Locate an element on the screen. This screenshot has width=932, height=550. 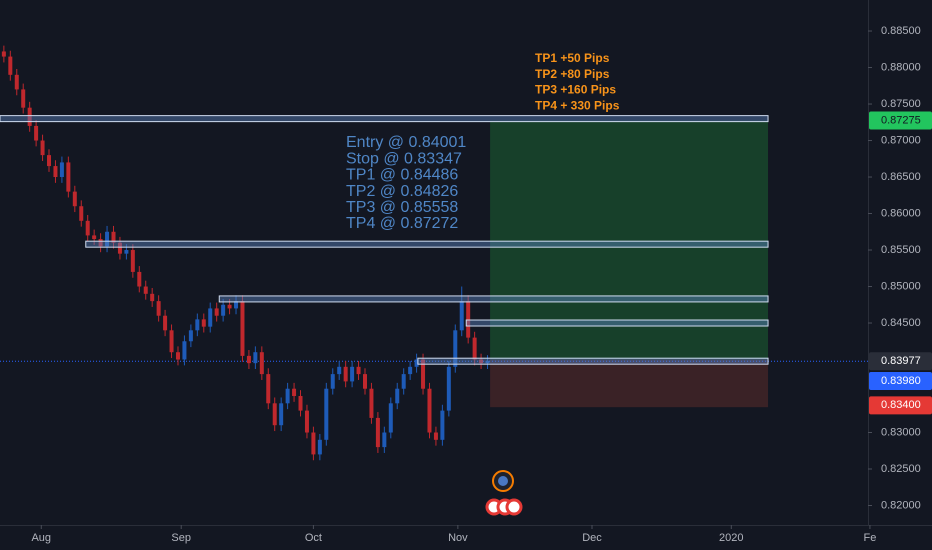
trade-text: Stop @ 0.83347 is located at coordinates (404, 158).